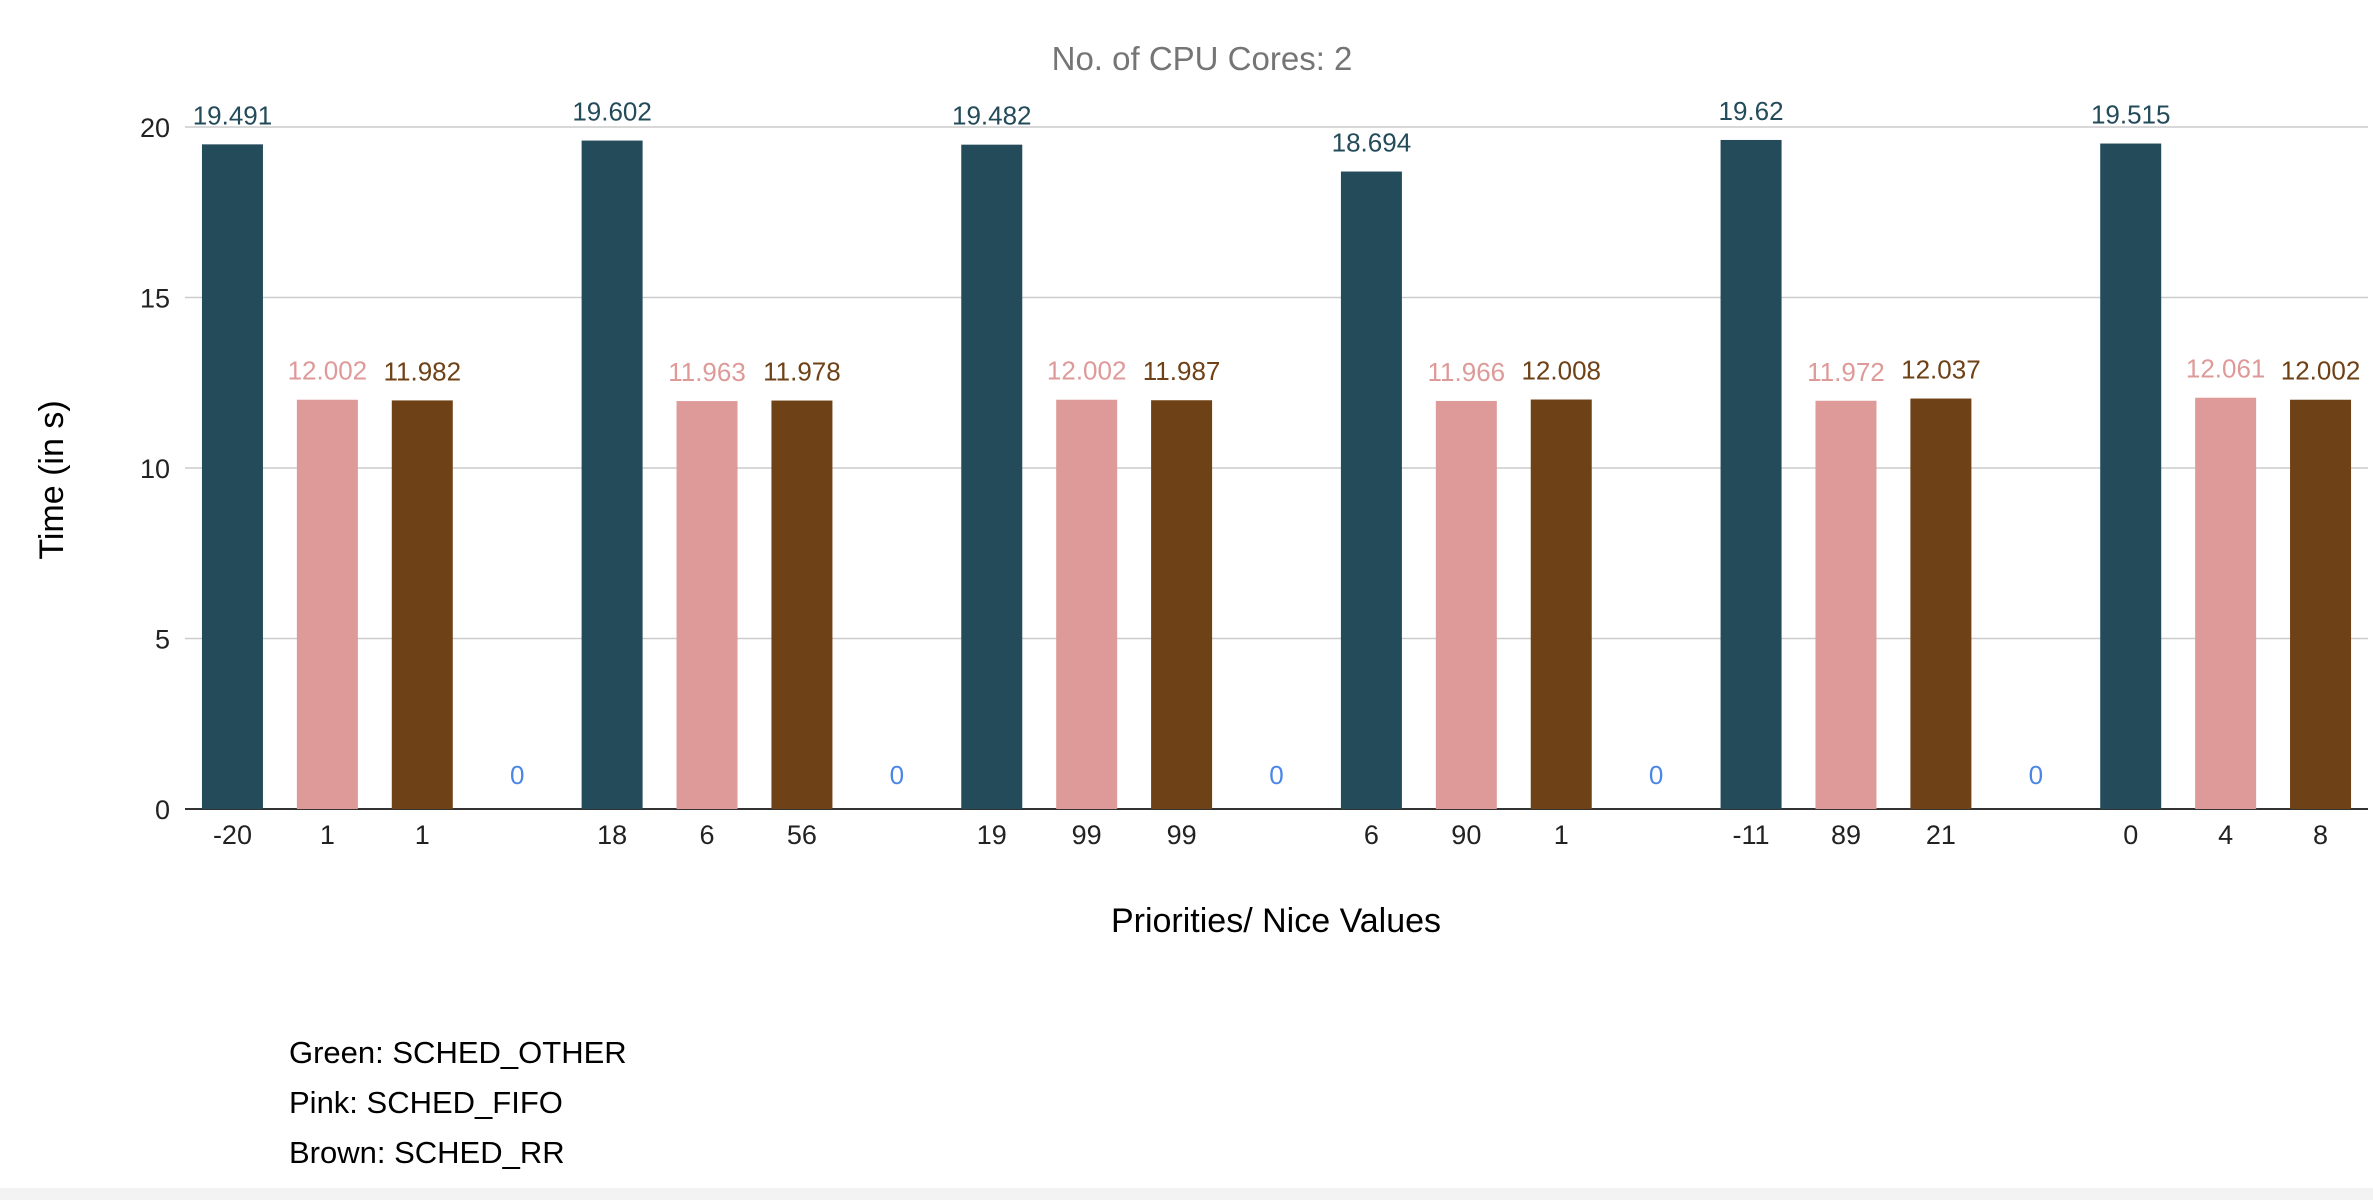 This screenshot has width=2373, height=1200. What do you see at coordinates (802, 372) in the screenshot?
I see `data-label: 11.978` at bounding box center [802, 372].